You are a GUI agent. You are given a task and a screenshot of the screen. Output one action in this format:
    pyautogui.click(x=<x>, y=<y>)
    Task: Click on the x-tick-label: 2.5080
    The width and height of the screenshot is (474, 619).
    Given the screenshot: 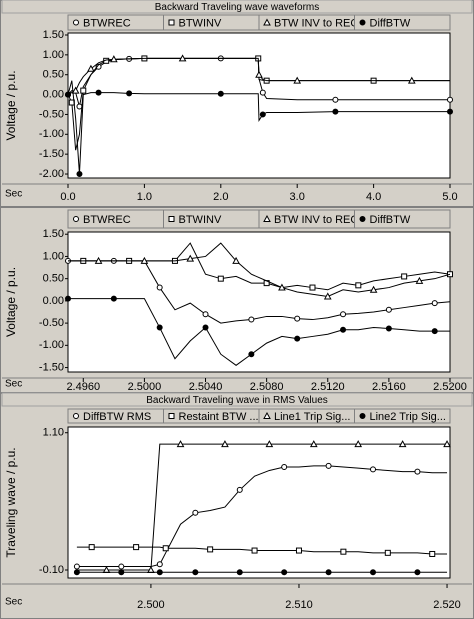 What is the action you would take?
    pyautogui.click(x=267, y=387)
    